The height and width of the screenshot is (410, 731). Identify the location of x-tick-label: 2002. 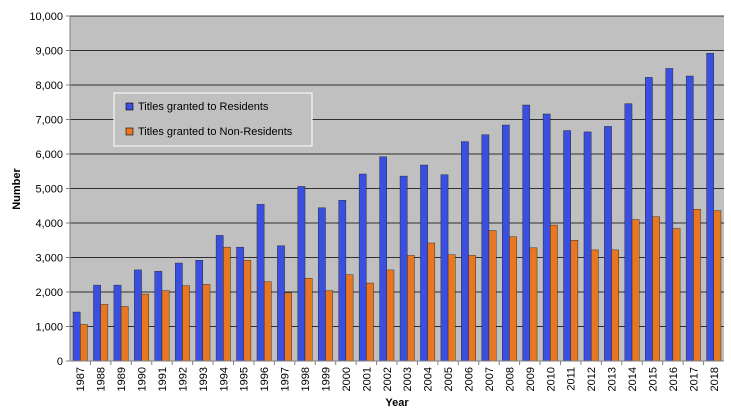
(388, 379).